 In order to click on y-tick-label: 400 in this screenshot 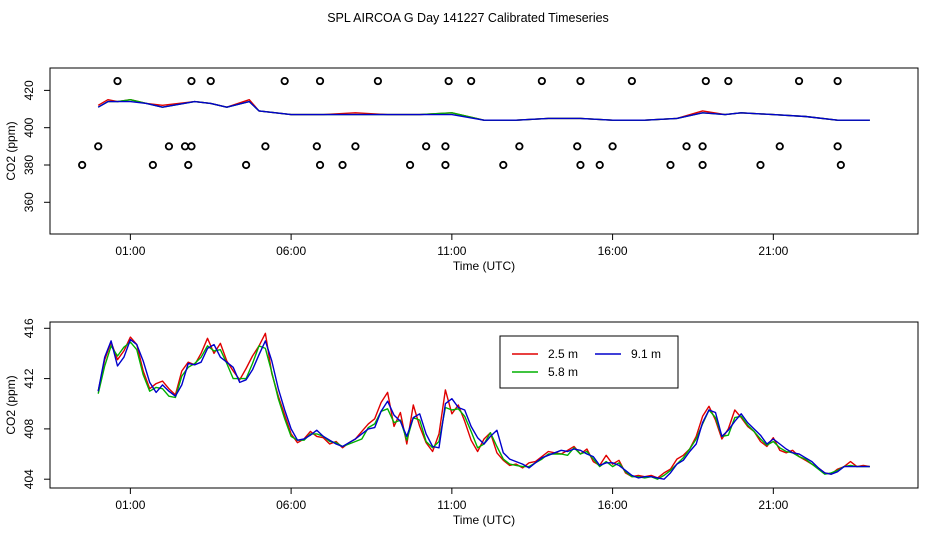, I will do `click(29, 127)`.